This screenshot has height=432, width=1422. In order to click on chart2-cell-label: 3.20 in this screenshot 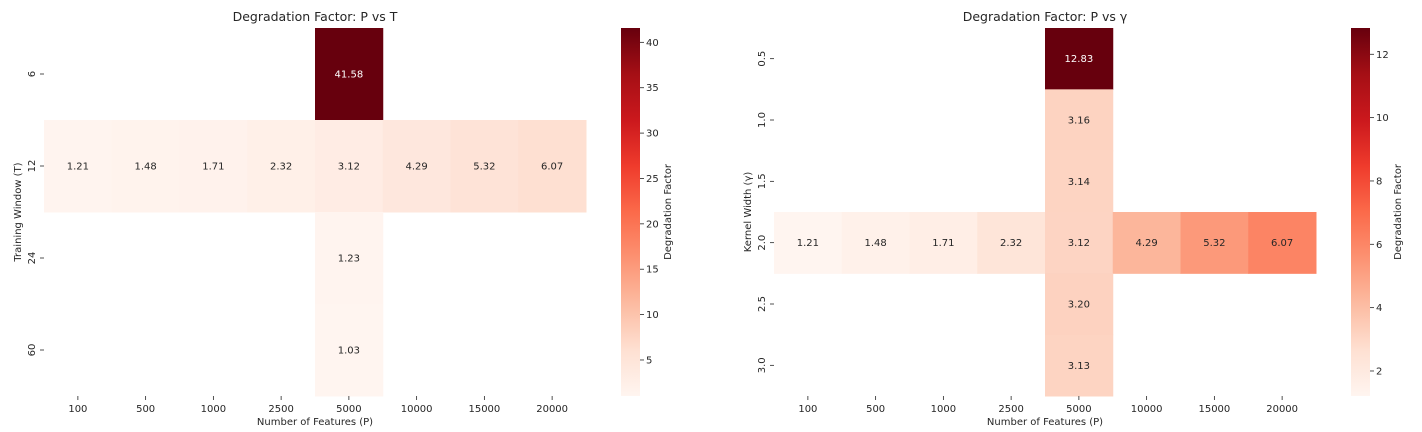, I will do `click(1079, 305)`.